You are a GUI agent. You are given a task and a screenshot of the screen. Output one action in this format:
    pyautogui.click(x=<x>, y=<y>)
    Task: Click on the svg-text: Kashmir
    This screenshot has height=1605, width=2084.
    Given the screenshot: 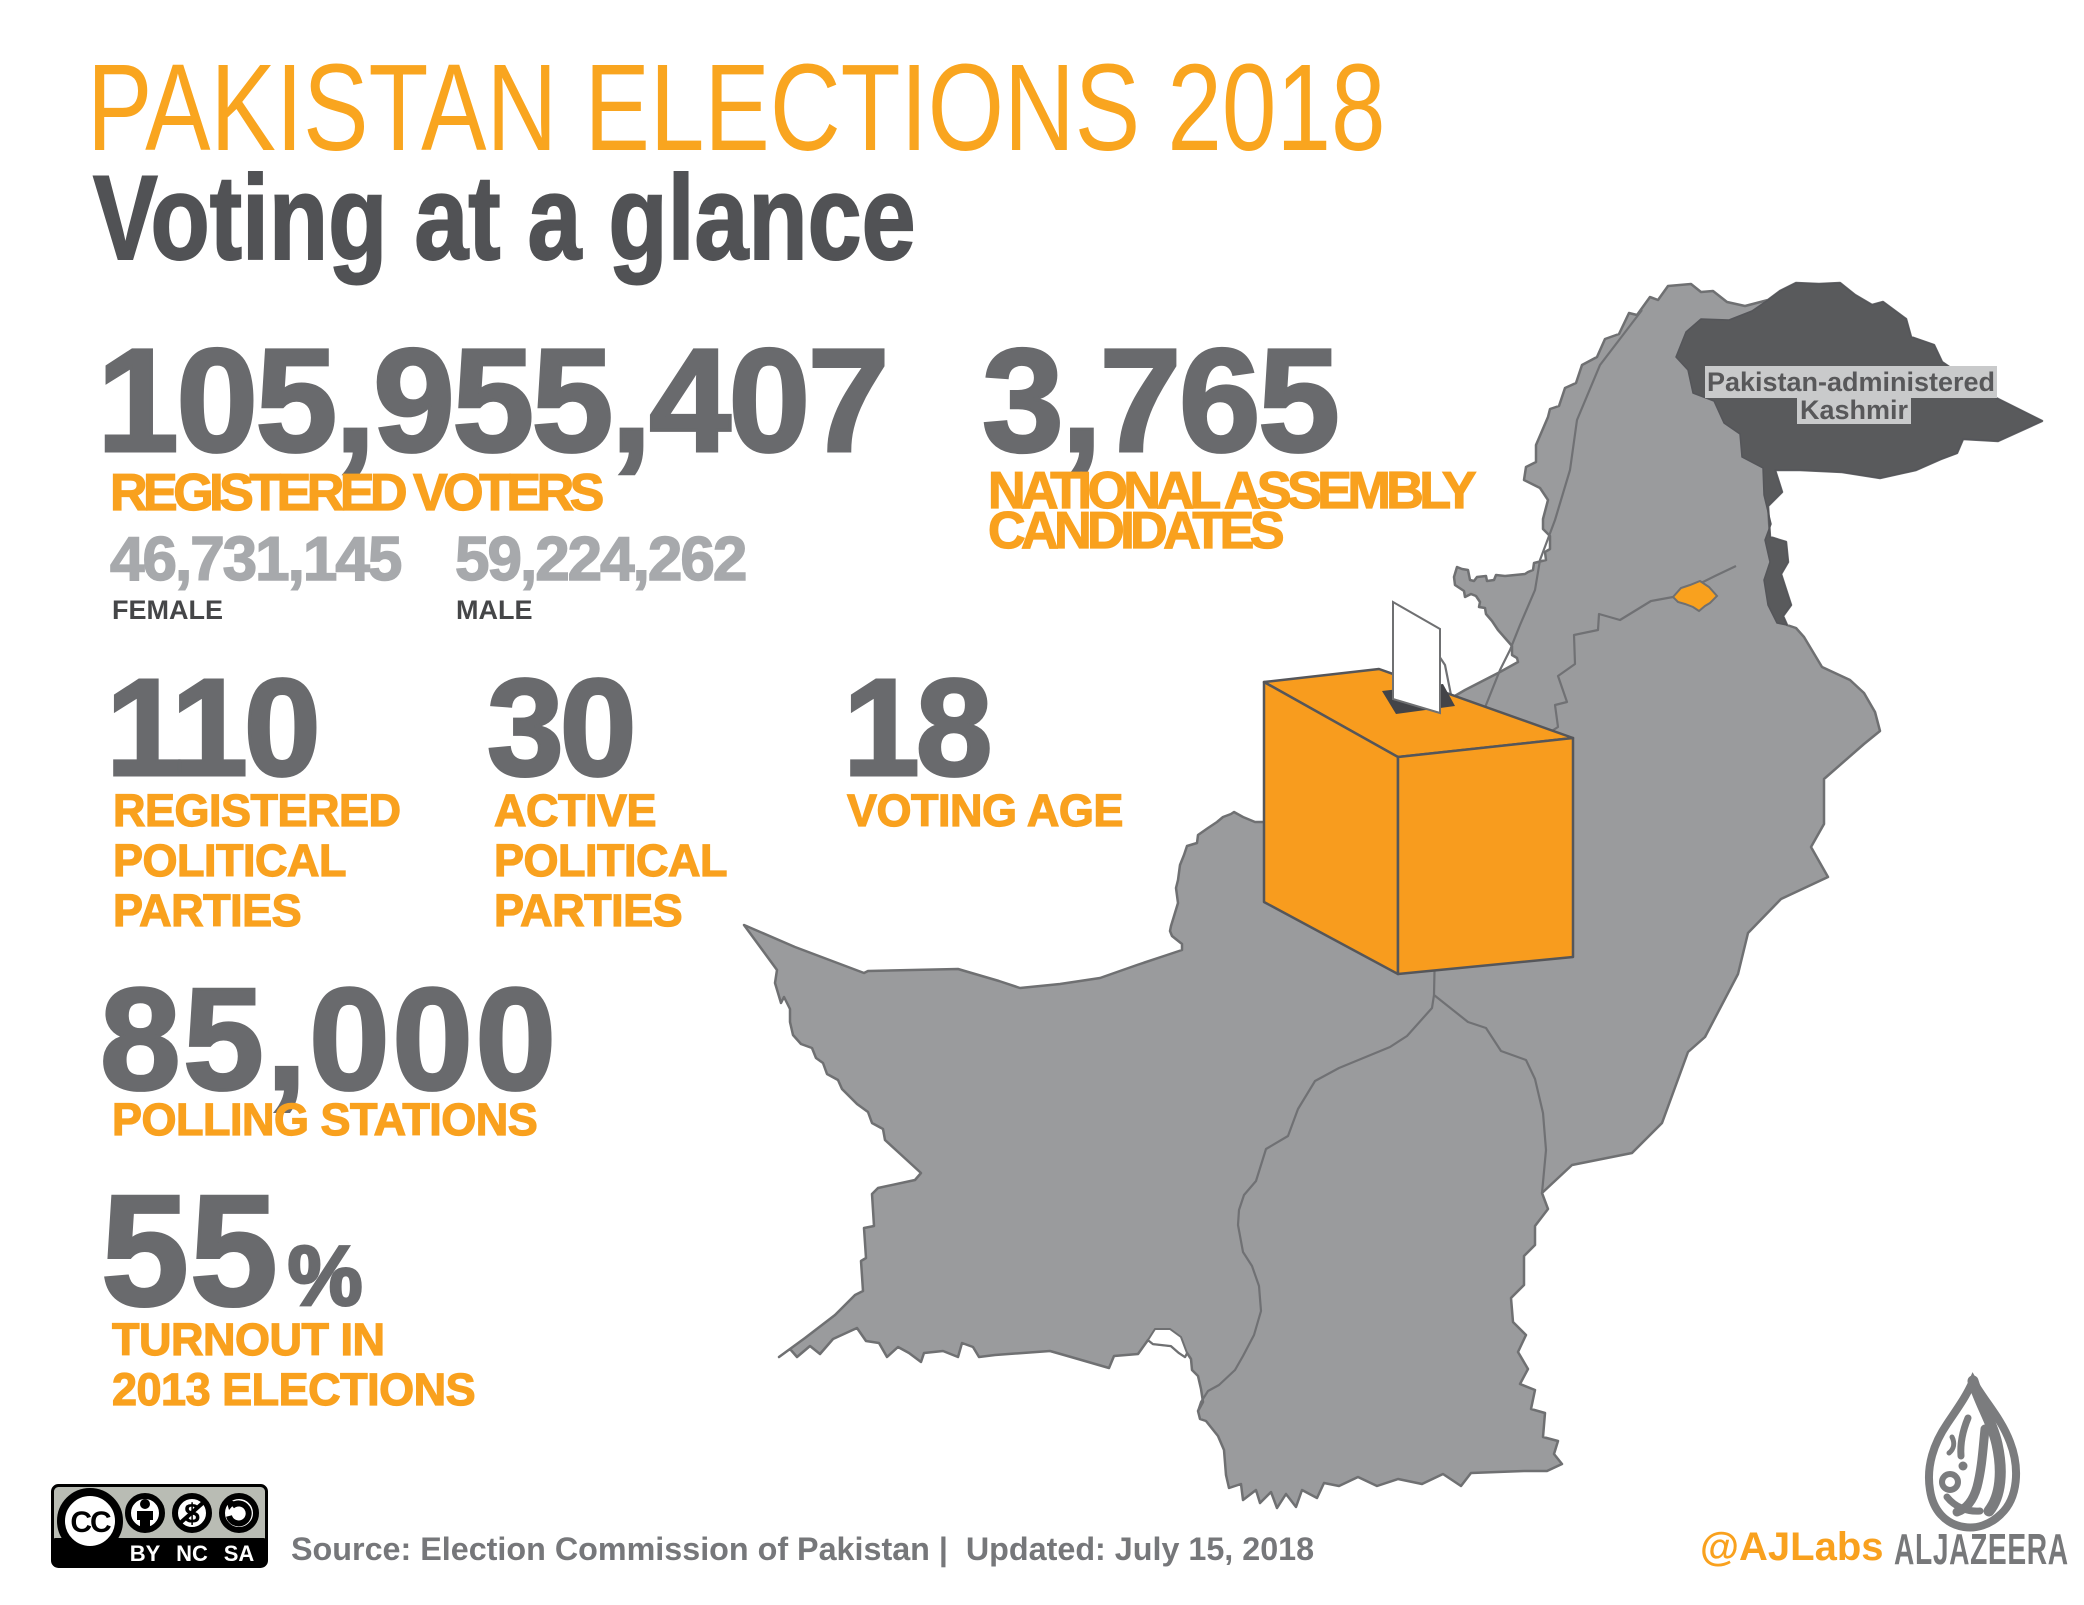 What is the action you would take?
    pyautogui.click(x=1854, y=410)
    